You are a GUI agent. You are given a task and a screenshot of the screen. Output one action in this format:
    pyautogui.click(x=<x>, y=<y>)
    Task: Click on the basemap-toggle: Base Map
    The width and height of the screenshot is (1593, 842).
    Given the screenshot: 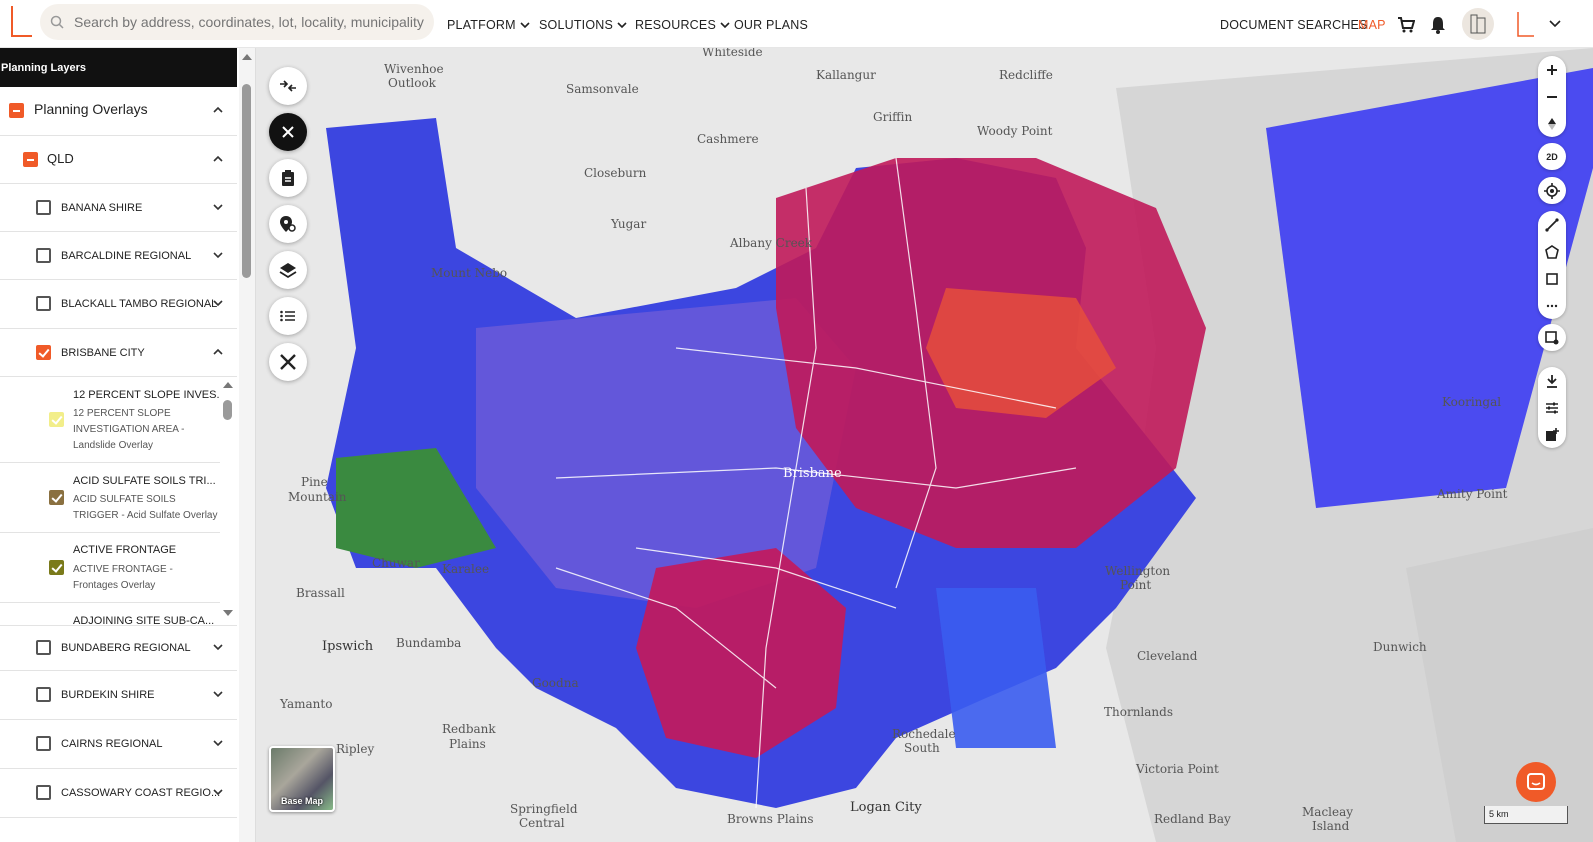 What is the action you would take?
    pyautogui.click(x=302, y=779)
    